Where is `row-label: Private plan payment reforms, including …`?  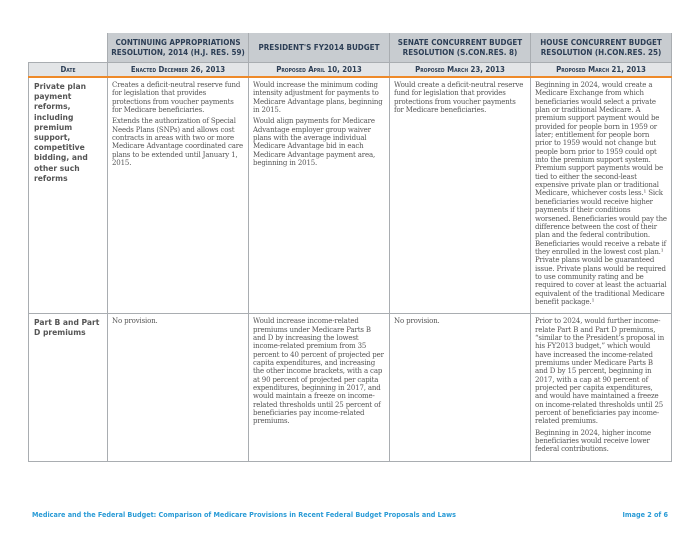 row-label: Private plan payment reforms, including … is located at coordinates (68, 195).